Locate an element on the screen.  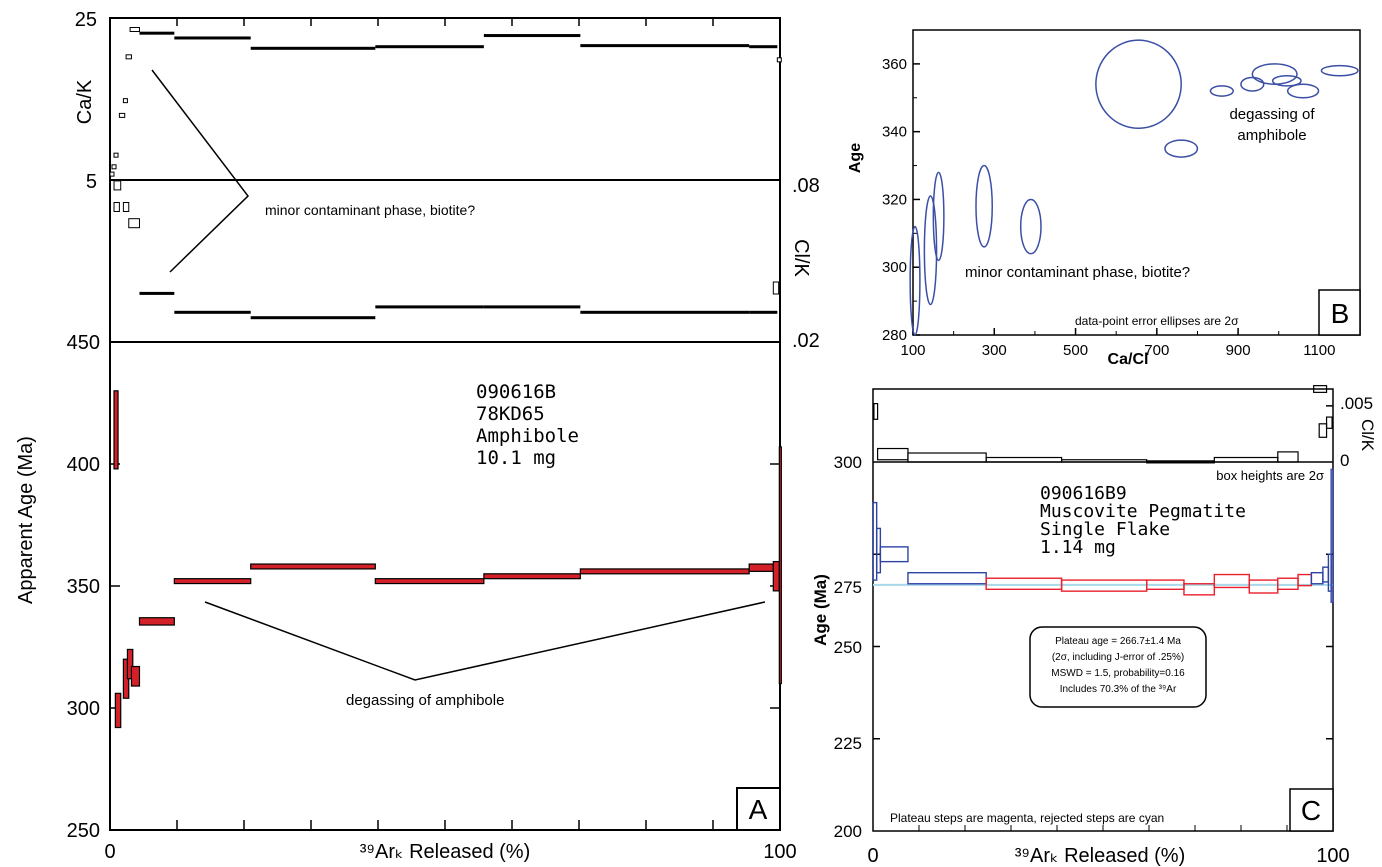
panel-b-letter-box is located at coordinates (1339, 312).